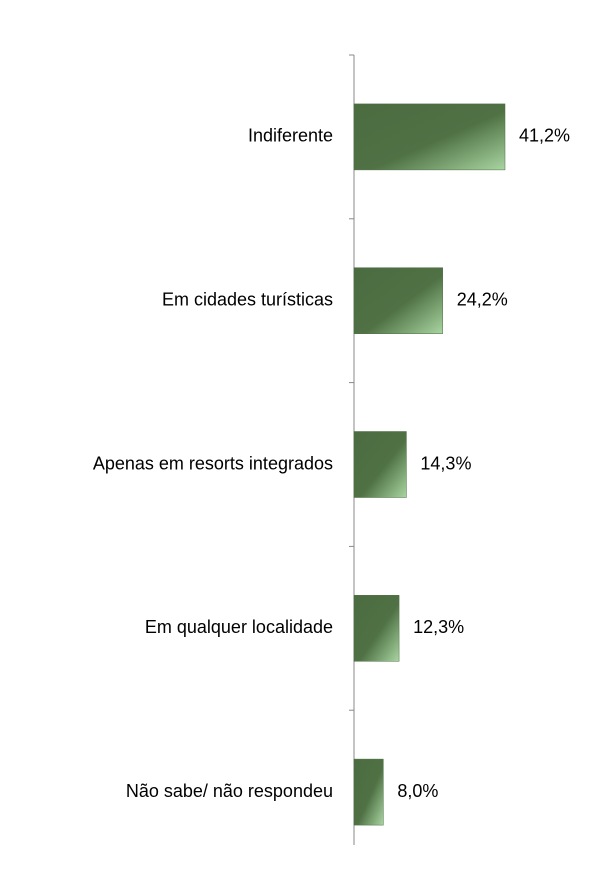 The width and height of the screenshot is (590, 870). I want to click on category-label: Indiferente, so click(290, 136).